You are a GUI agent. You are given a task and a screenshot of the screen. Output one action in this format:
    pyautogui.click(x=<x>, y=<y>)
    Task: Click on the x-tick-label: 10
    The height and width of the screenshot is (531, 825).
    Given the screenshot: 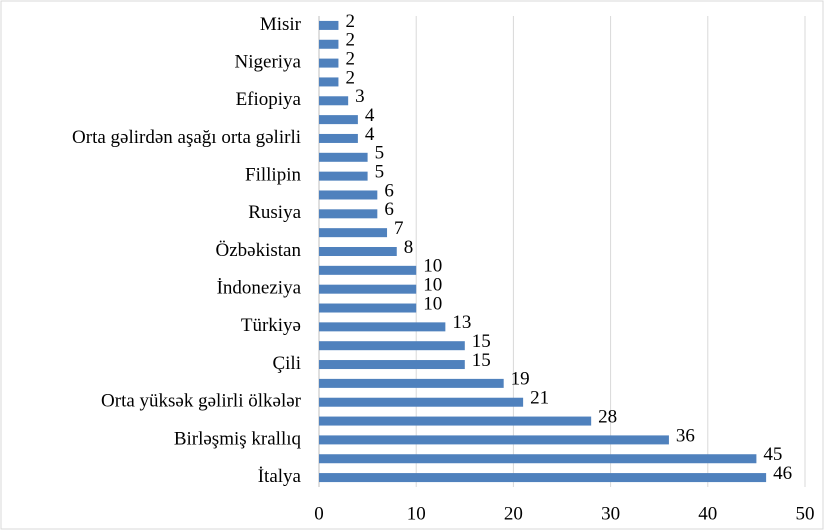 What is the action you would take?
    pyautogui.click(x=416, y=513)
    